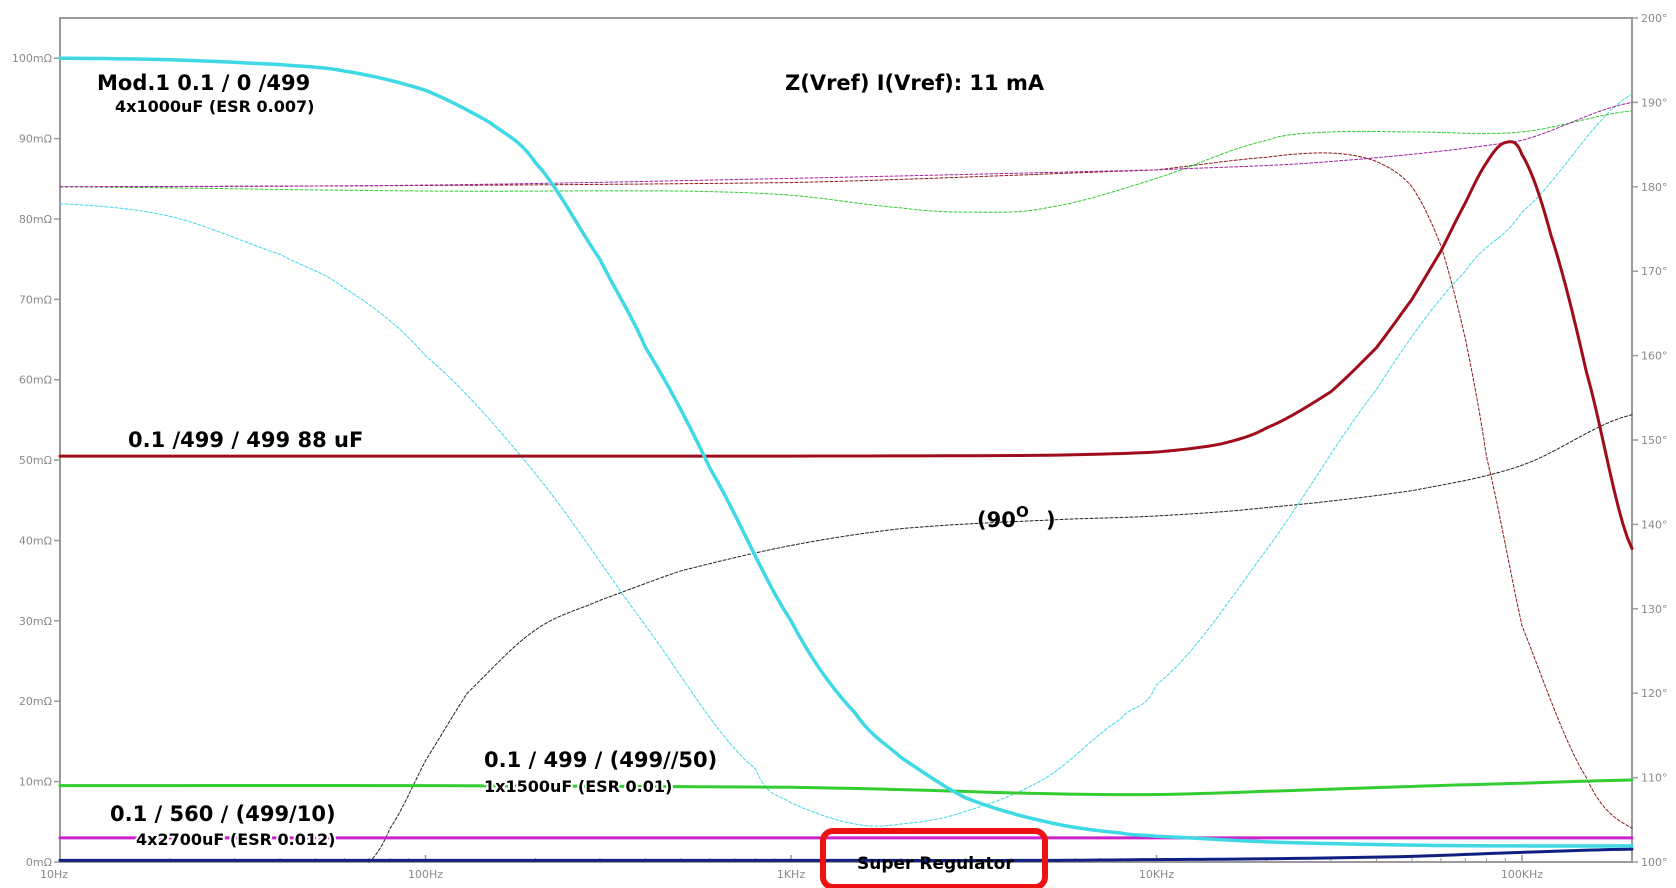 The width and height of the screenshot is (1676, 888). Describe the element at coordinates (1051, 520) in the screenshot. I see `label-phase-90-close: )` at that location.